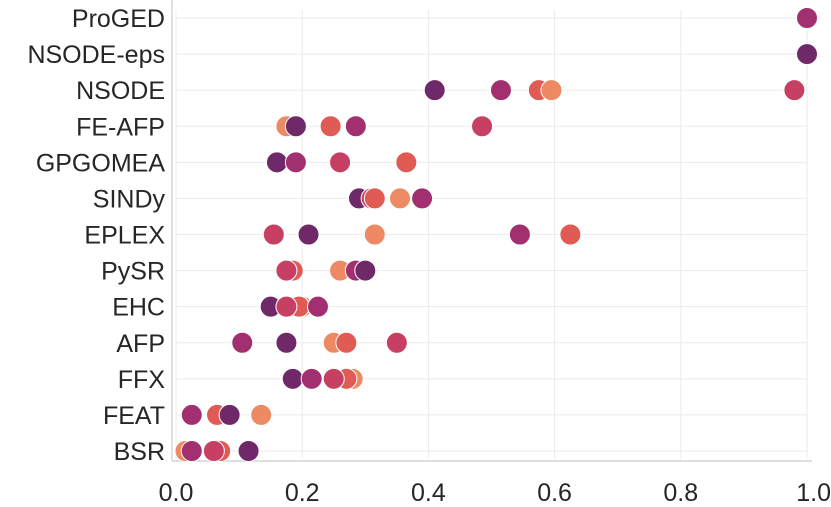 This screenshot has width=831, height=507. I want to click on x-tick-label: 0.0, so click(176, 493).